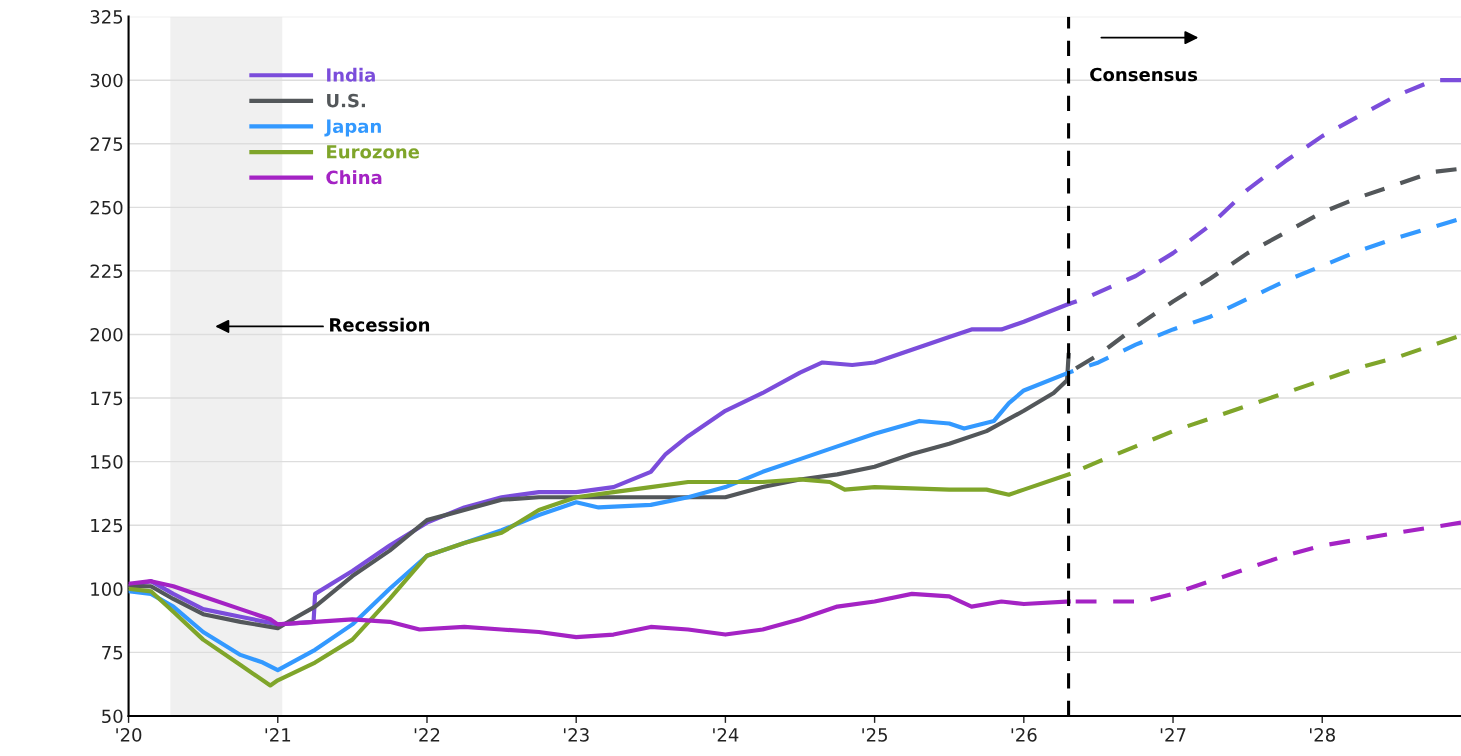 This screenshot has width=1461, height=756. I want to click on y-tick-label: 75, so click(112, 653).